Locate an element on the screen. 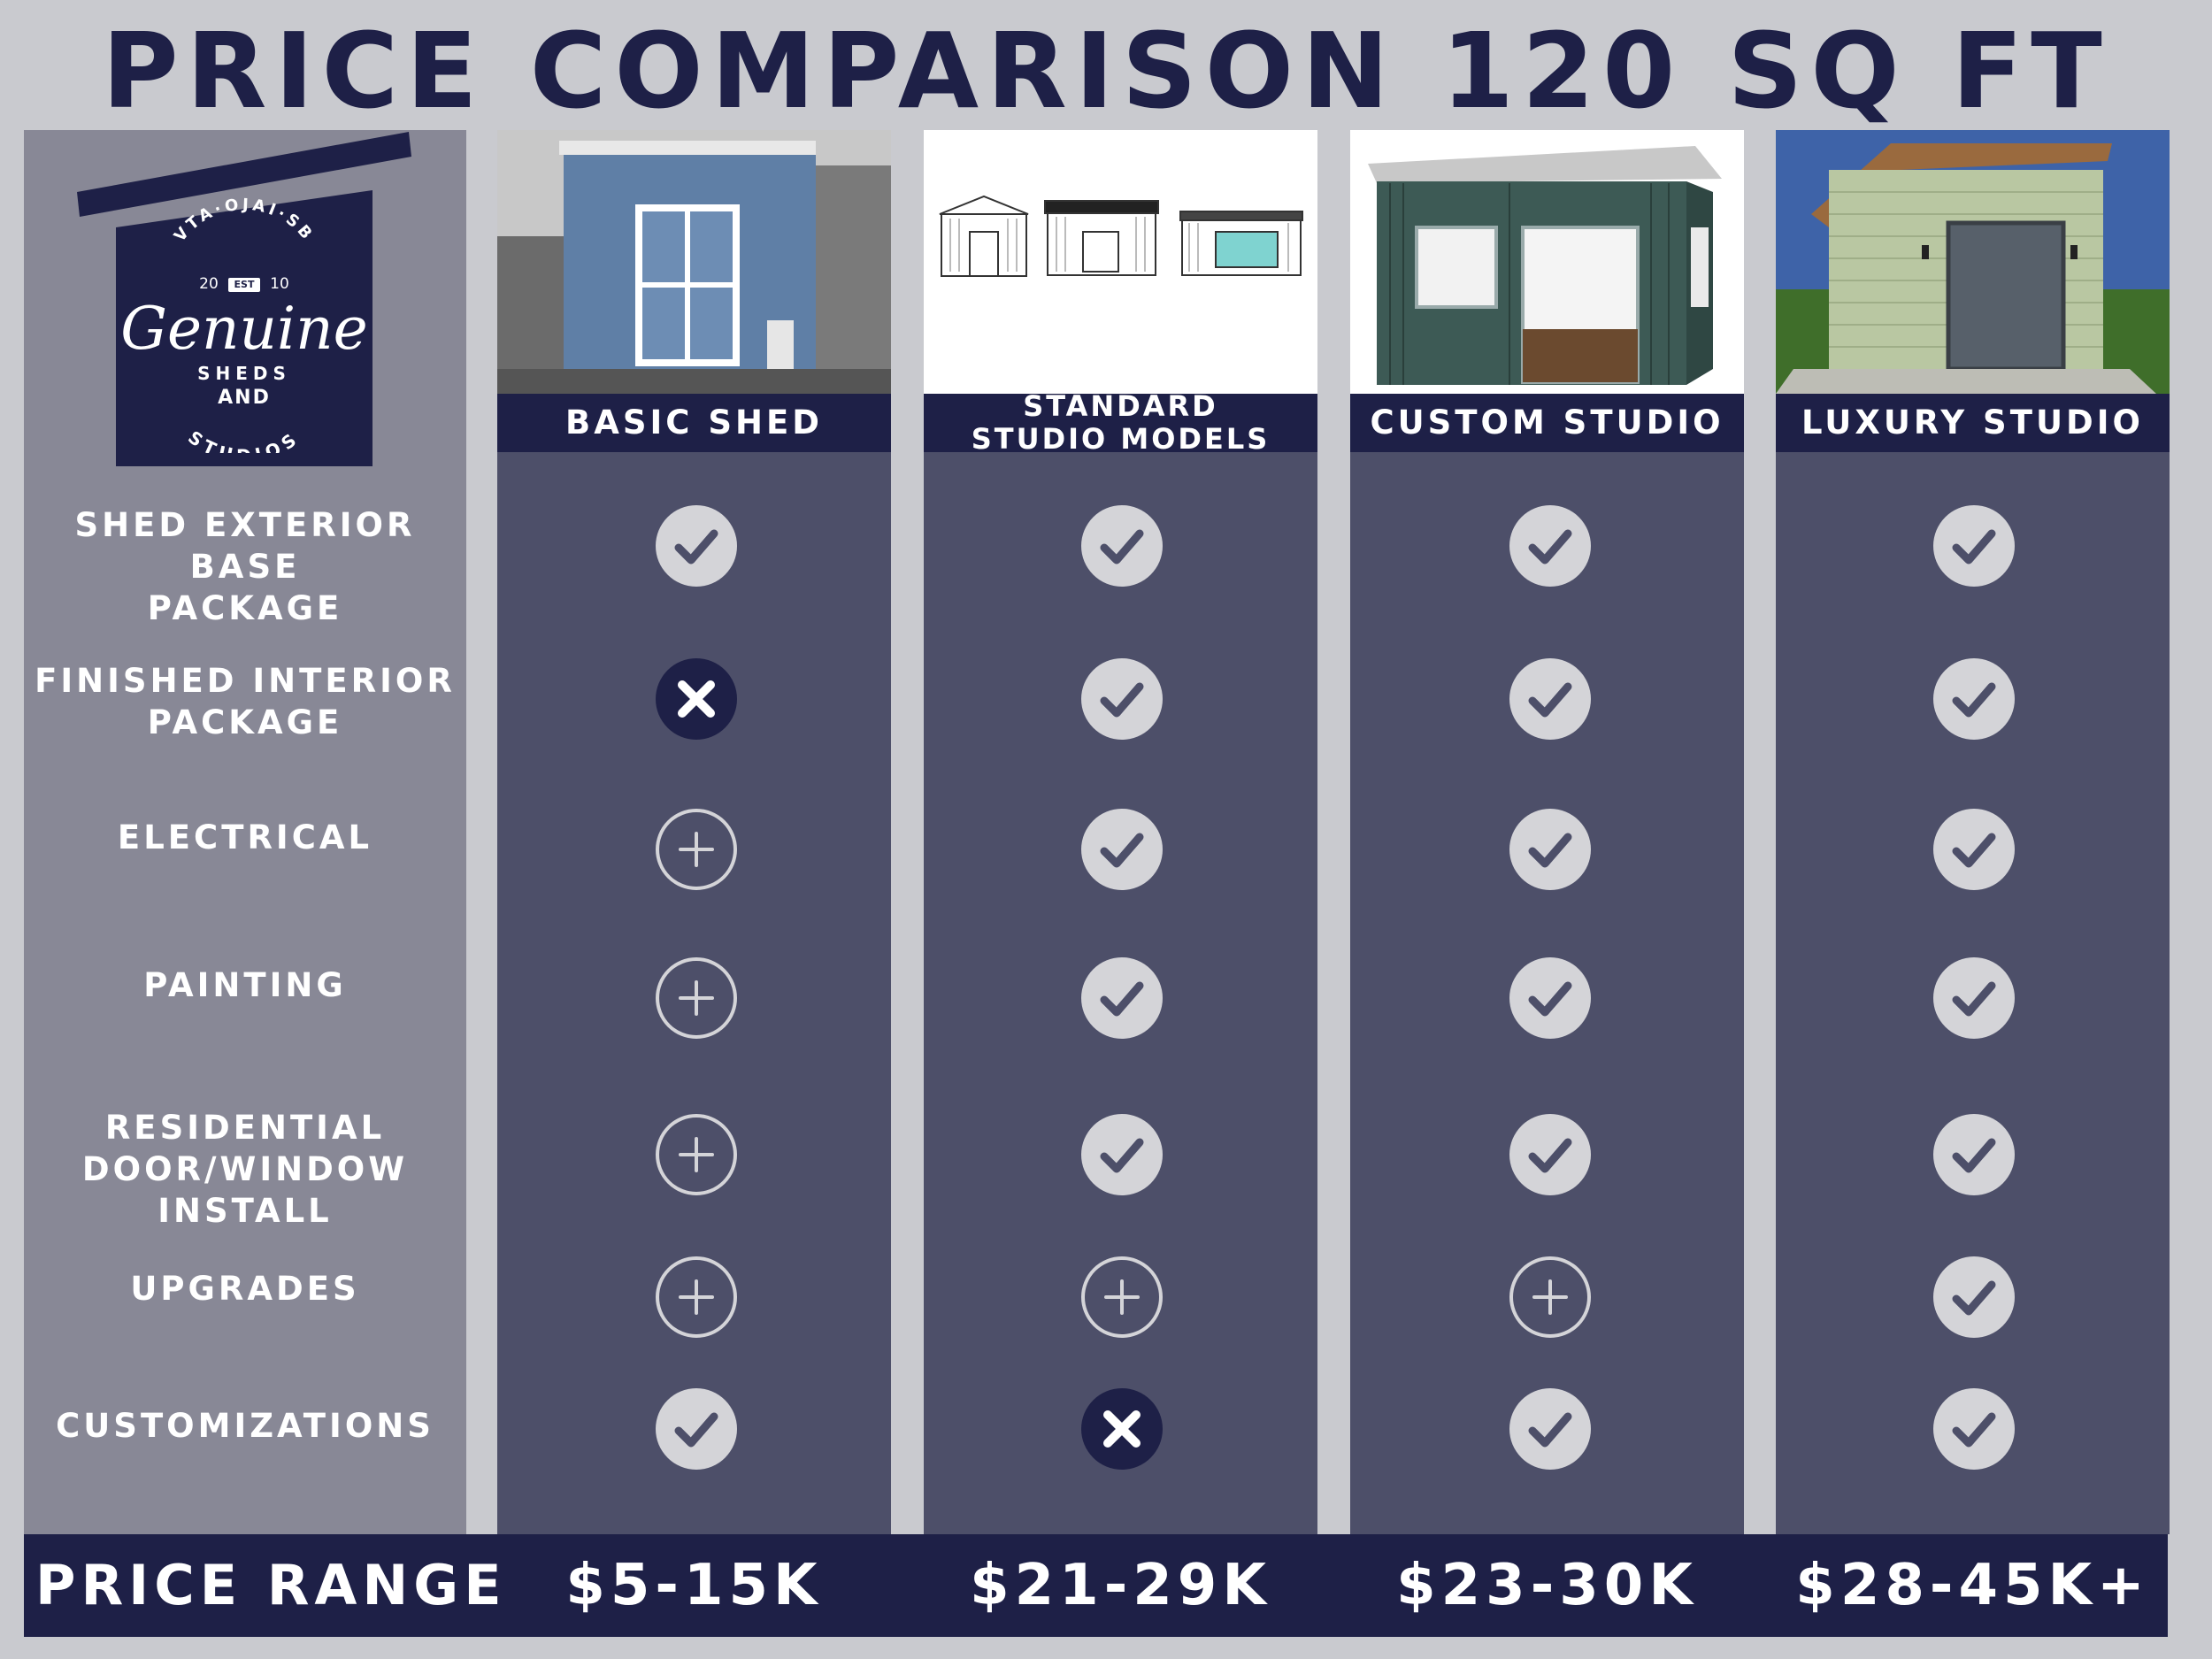  logo-line1: SHEDS is located at coordinates (244, 374).